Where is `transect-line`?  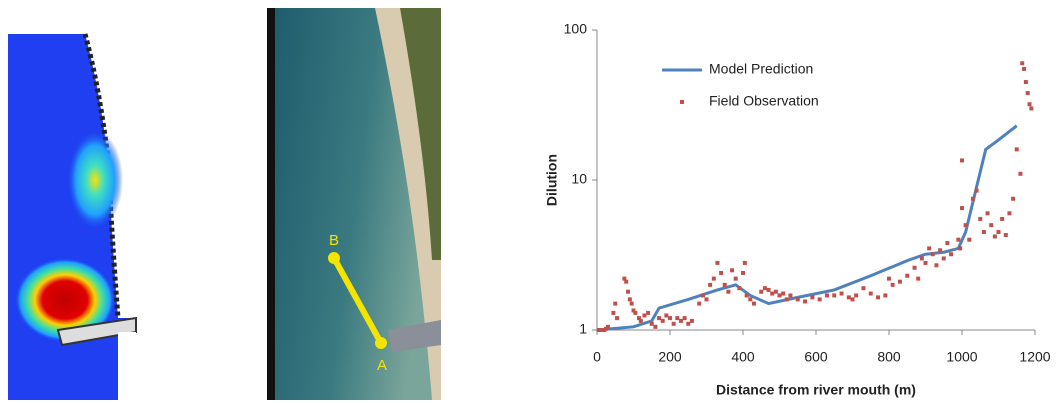
transect-line is located at coordinates (357, 300).